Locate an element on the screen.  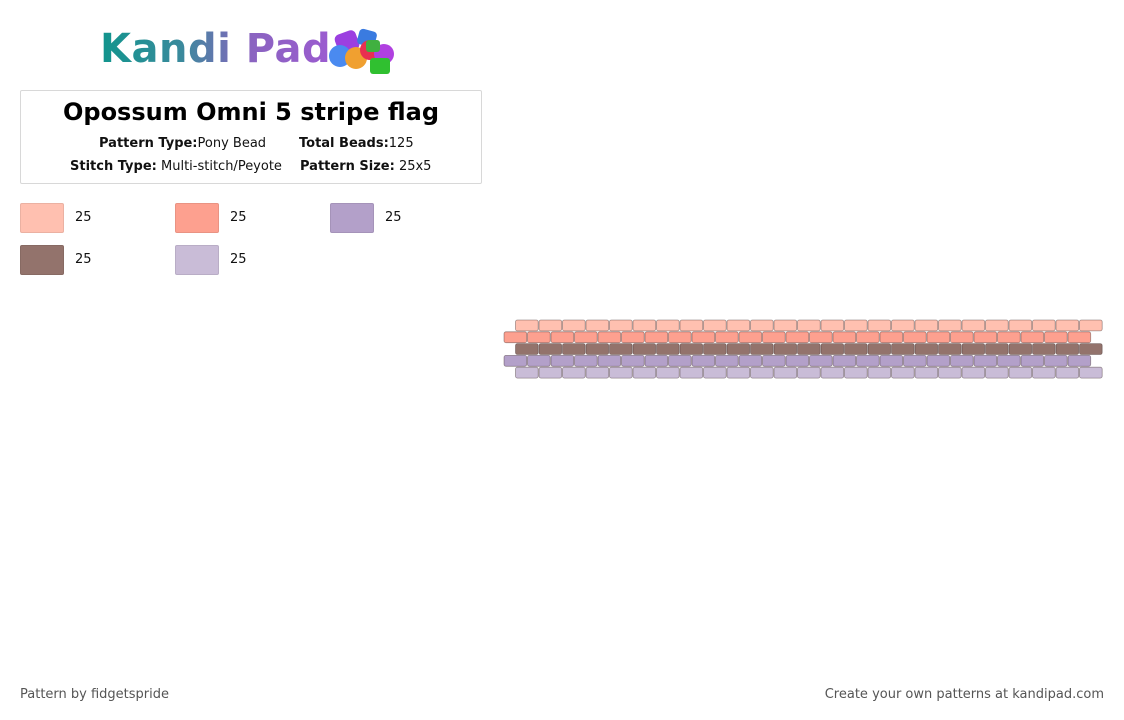
pattern-type-label: Pattern Type: is located at coordinates (148, 143).